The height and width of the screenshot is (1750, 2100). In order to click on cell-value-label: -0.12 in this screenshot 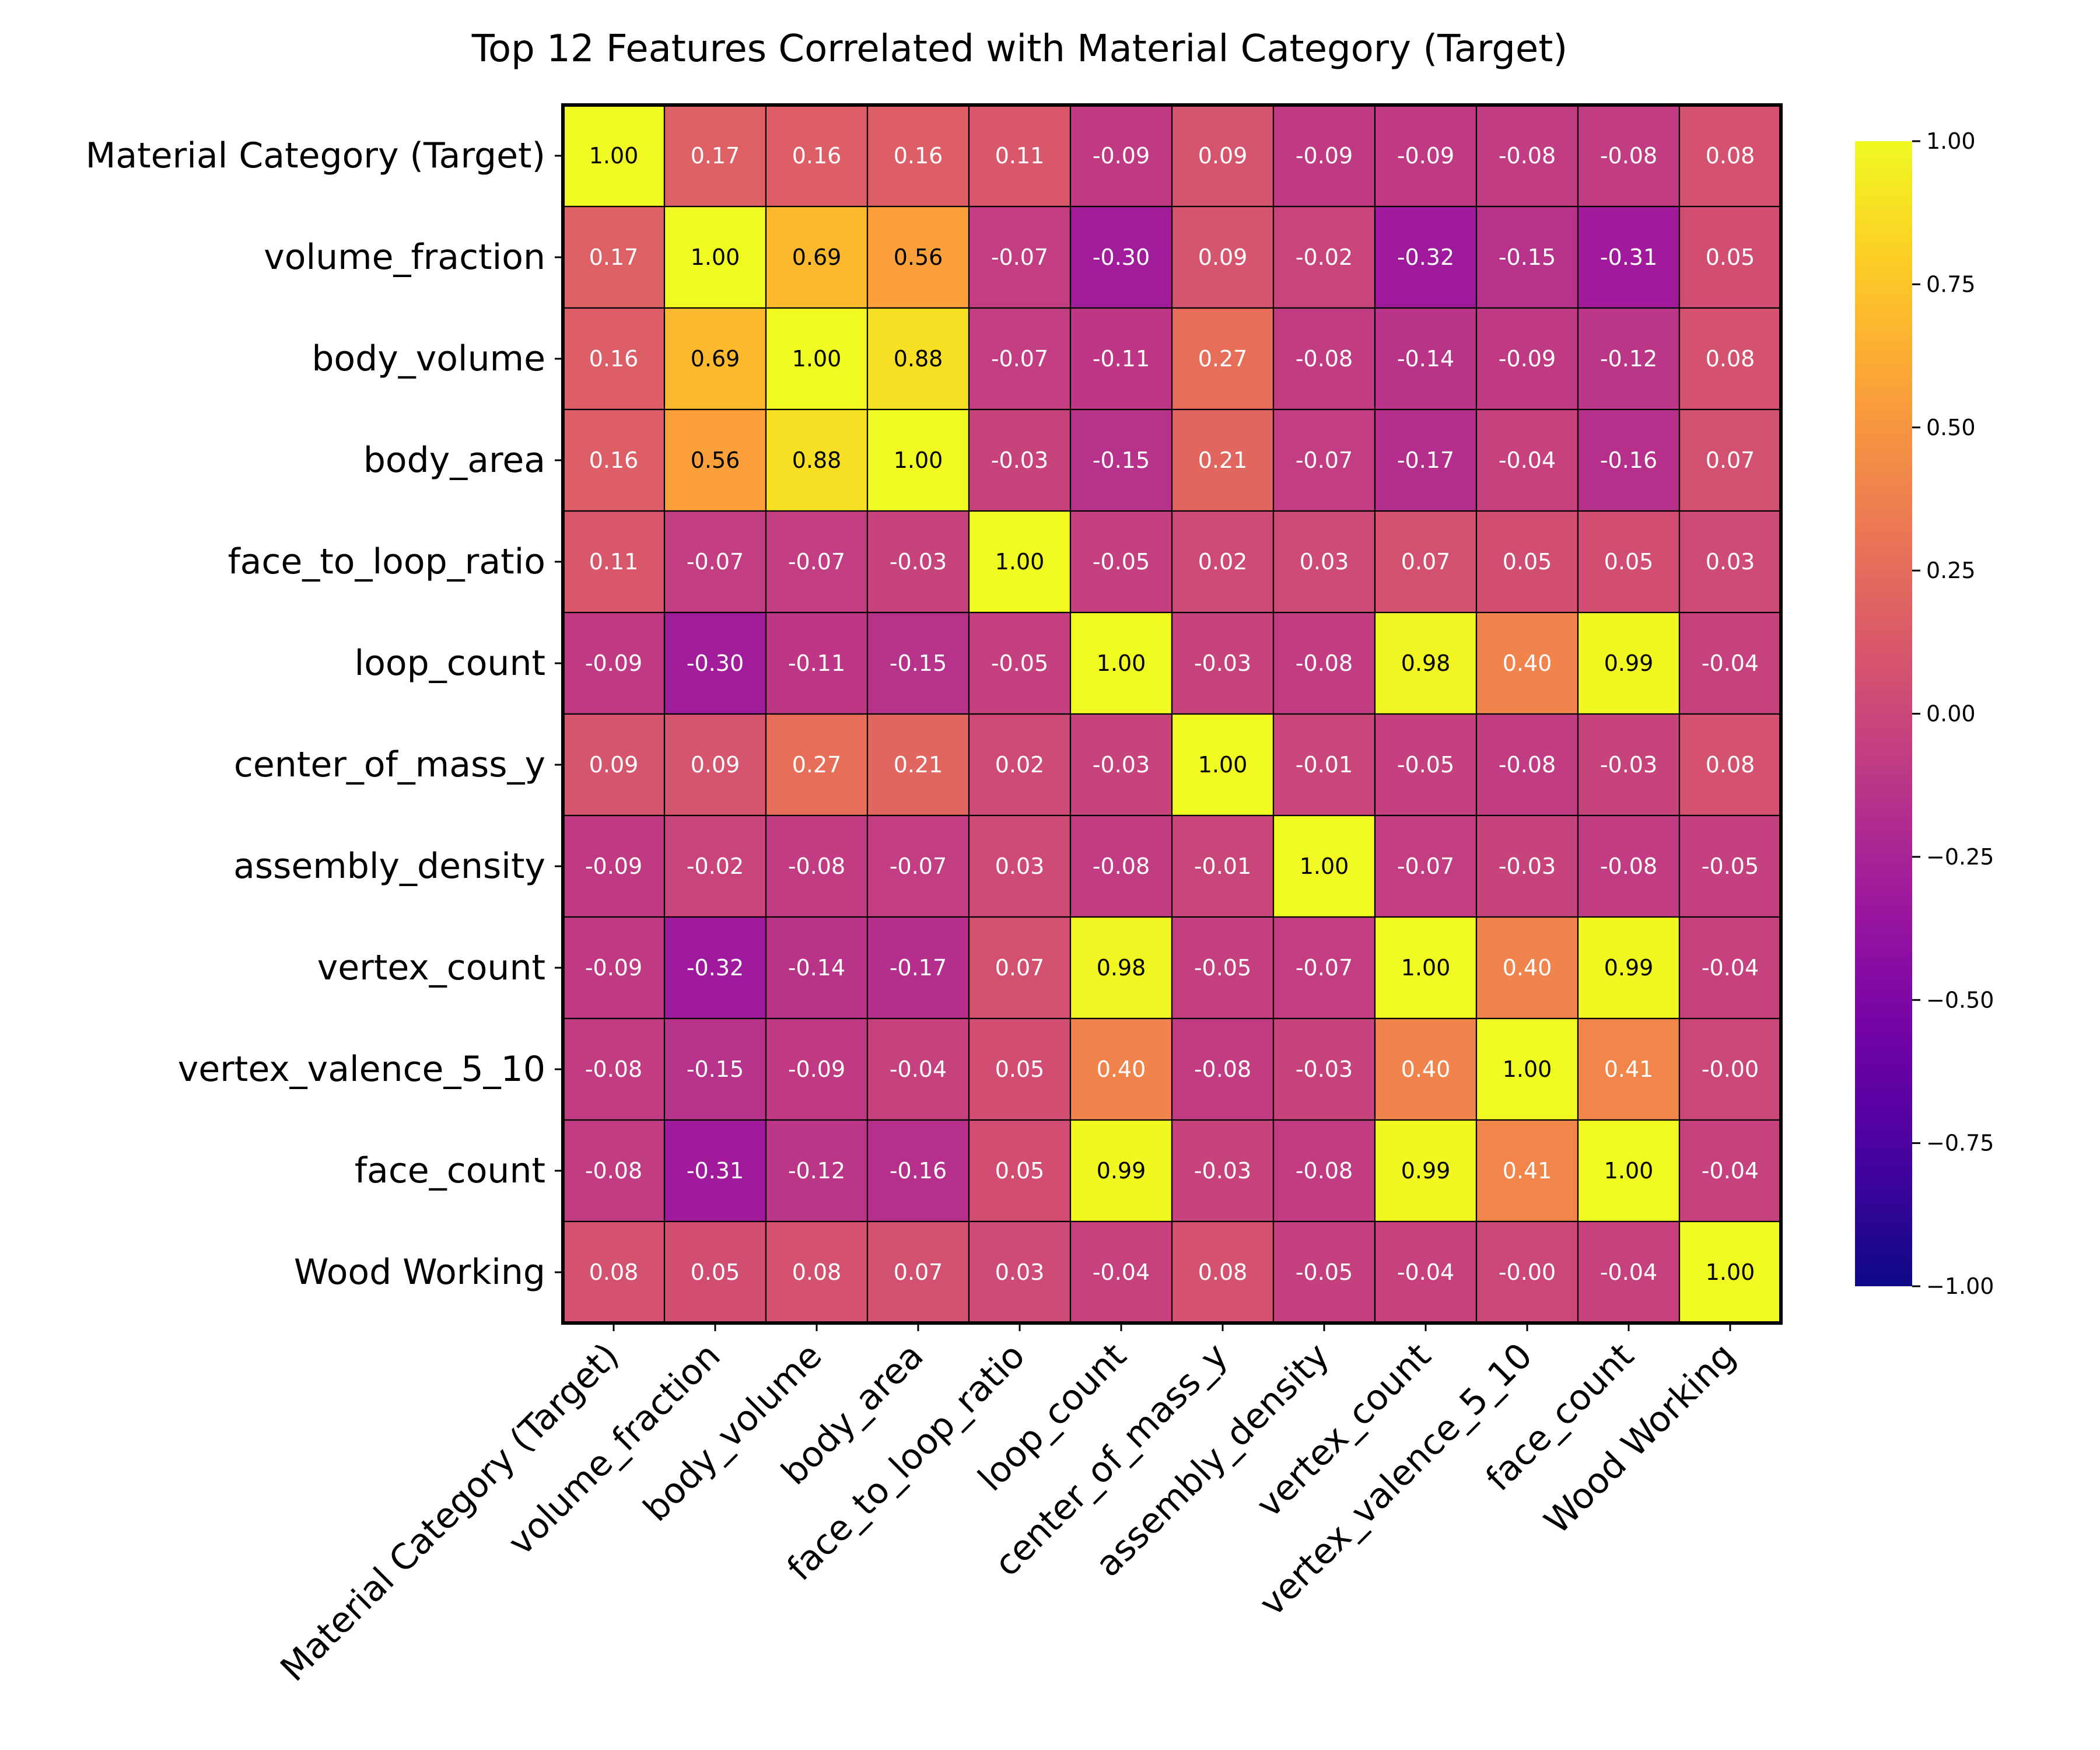, I will do `click(1629, 359)`.